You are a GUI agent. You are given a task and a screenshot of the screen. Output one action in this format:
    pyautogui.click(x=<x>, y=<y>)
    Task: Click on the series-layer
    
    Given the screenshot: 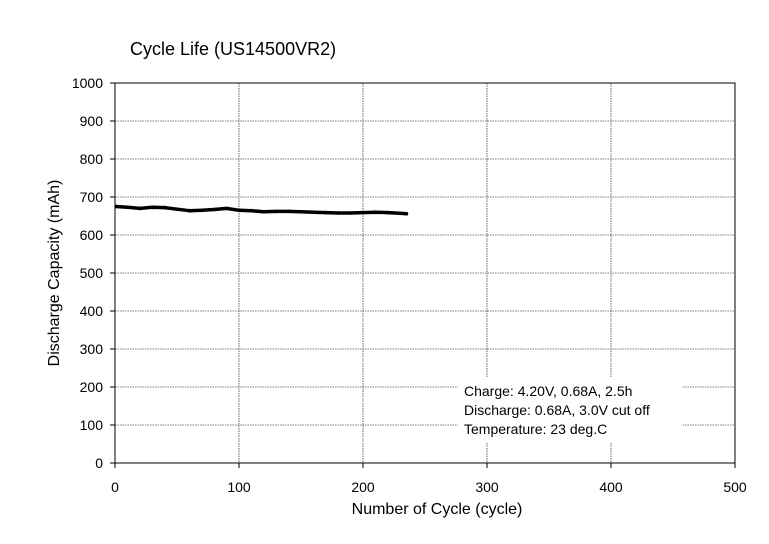 What is the action you would take?
    pyautogui.click(x=261, y=210)
    